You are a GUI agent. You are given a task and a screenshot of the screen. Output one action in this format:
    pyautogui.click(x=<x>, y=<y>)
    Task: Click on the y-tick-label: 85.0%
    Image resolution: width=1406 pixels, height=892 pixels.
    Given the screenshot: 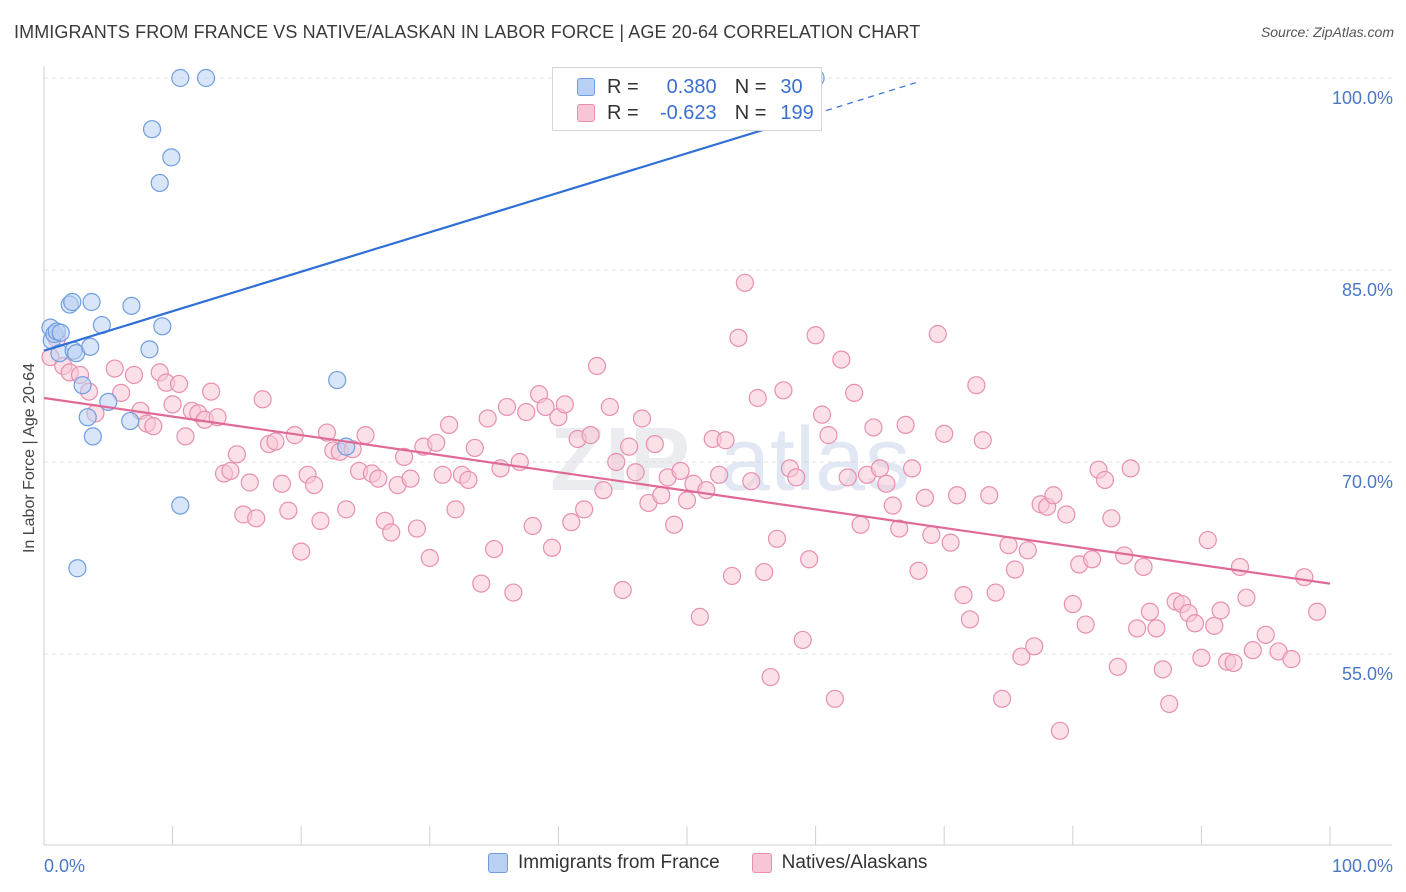 What is the action you would take?
    pyautogui.click(x=1367, y=290)
    